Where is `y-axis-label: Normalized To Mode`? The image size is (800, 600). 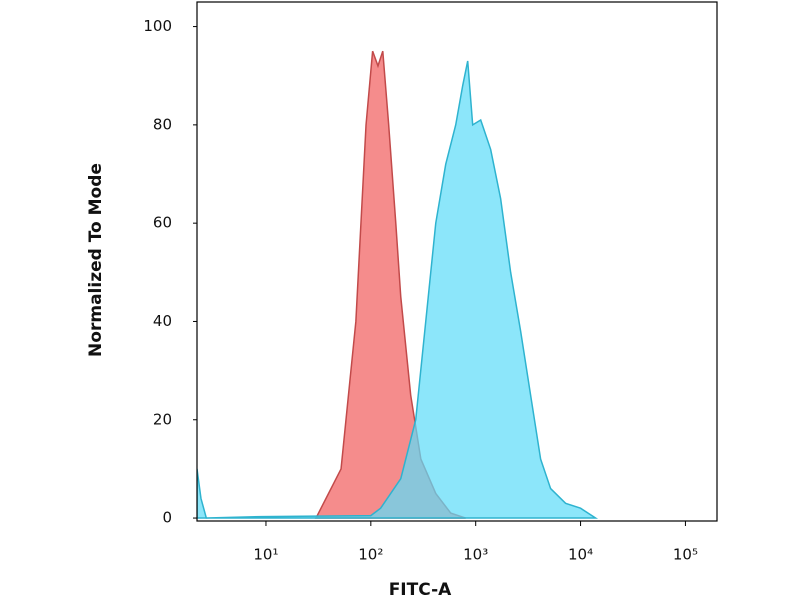
y-axis-label: Normalized To Mode is located at coordinates (96, 260).